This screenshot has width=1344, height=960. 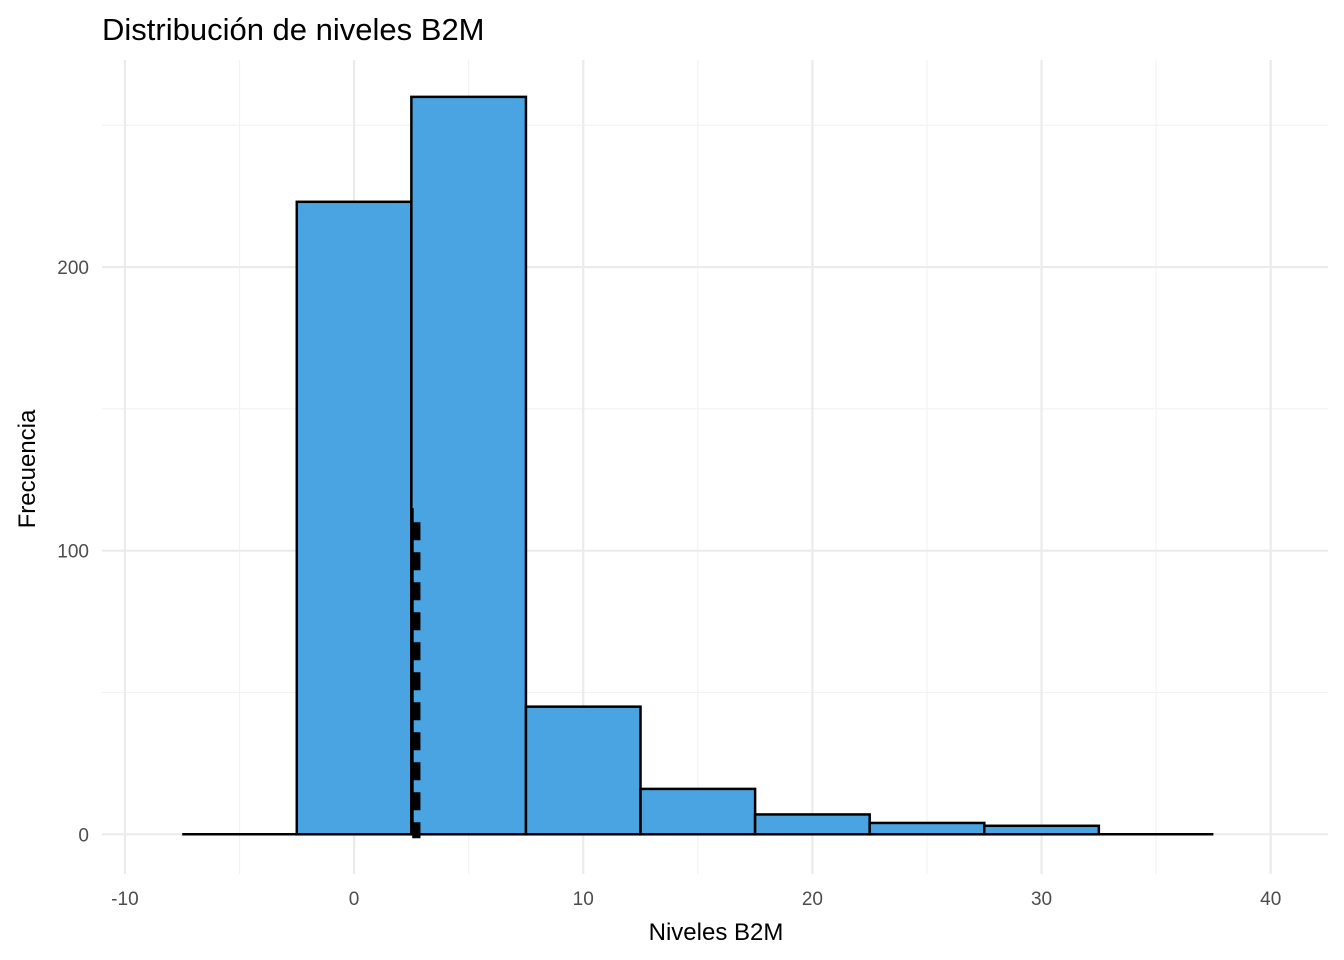 What do you see at coordinates (696, 899) in the screenshot?
I see `x-axis-ticks: -10 0 10 20 30 40` at bounding box center [696, 899].